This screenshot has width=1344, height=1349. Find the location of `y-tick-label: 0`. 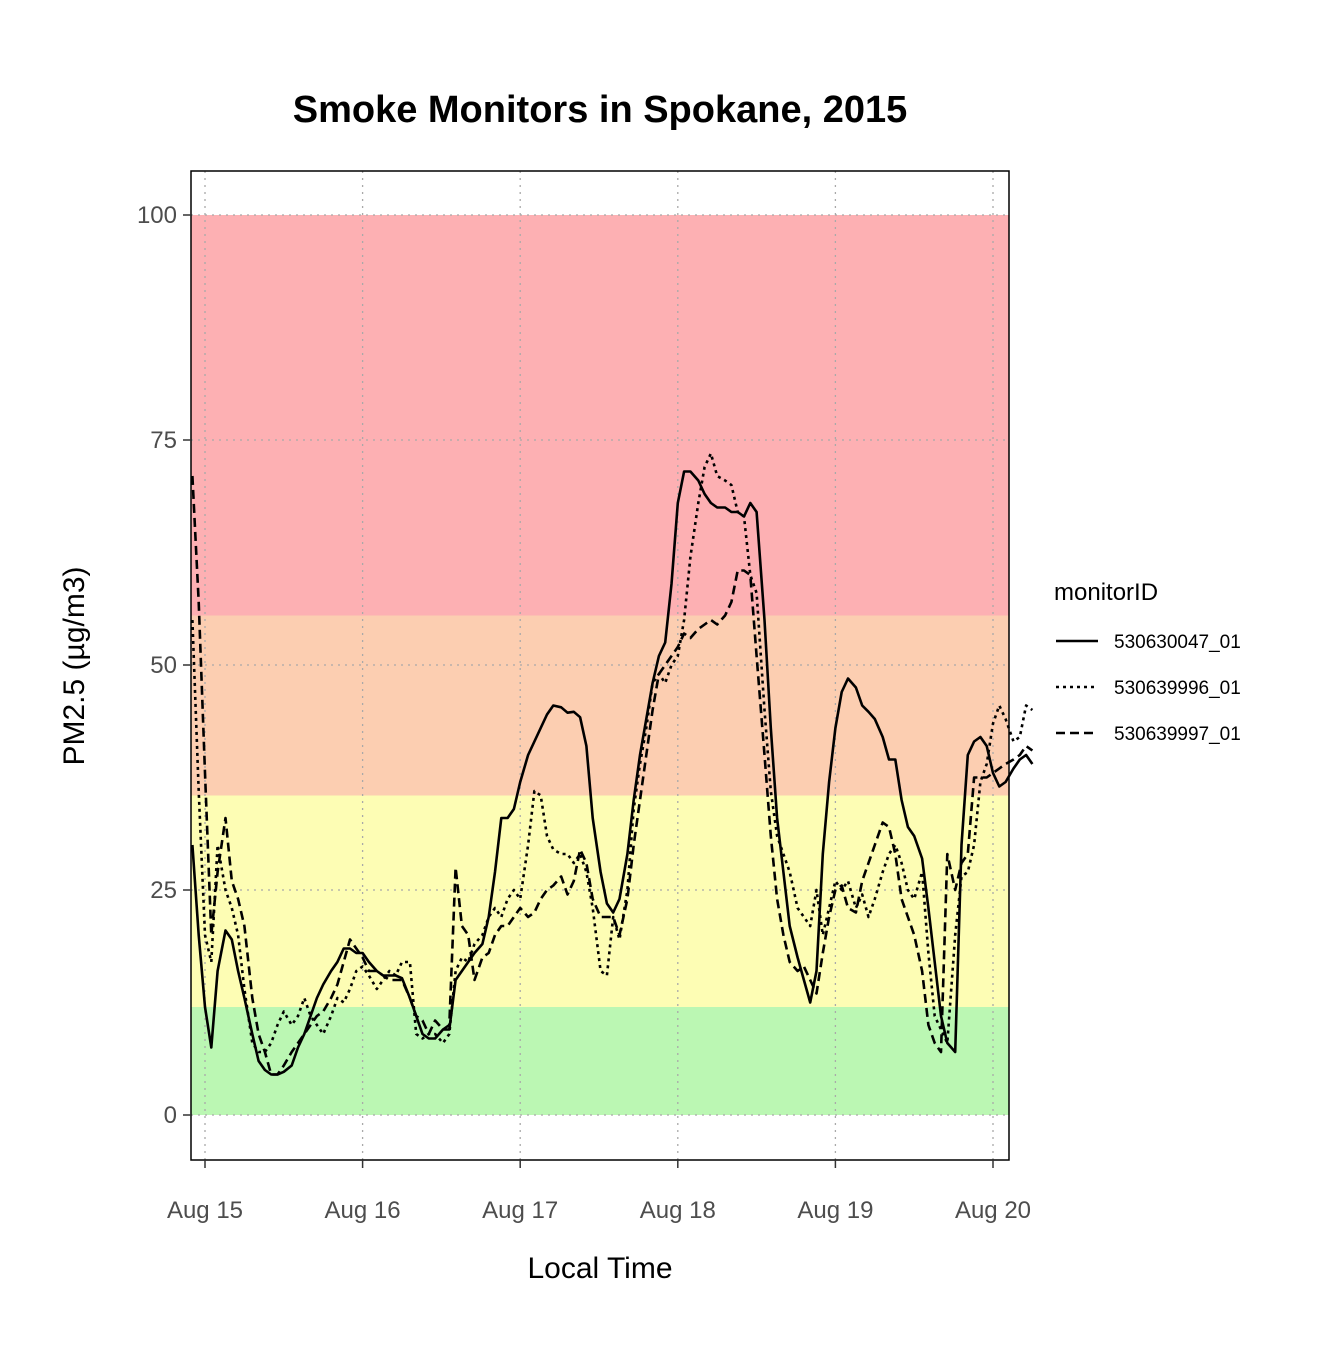

y-tick-label: 0 is located at coordinates (170, 1115).